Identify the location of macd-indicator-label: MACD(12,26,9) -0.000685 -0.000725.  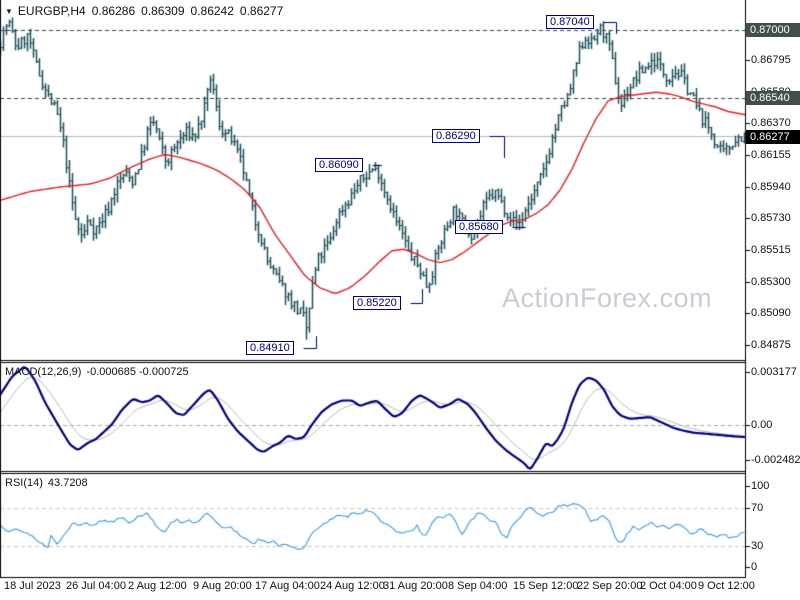
(97, 372).